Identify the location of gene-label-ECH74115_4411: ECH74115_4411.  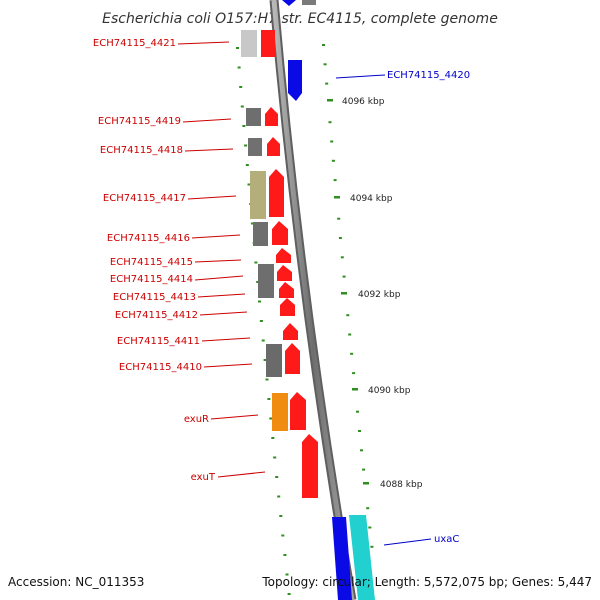
(158, 341).